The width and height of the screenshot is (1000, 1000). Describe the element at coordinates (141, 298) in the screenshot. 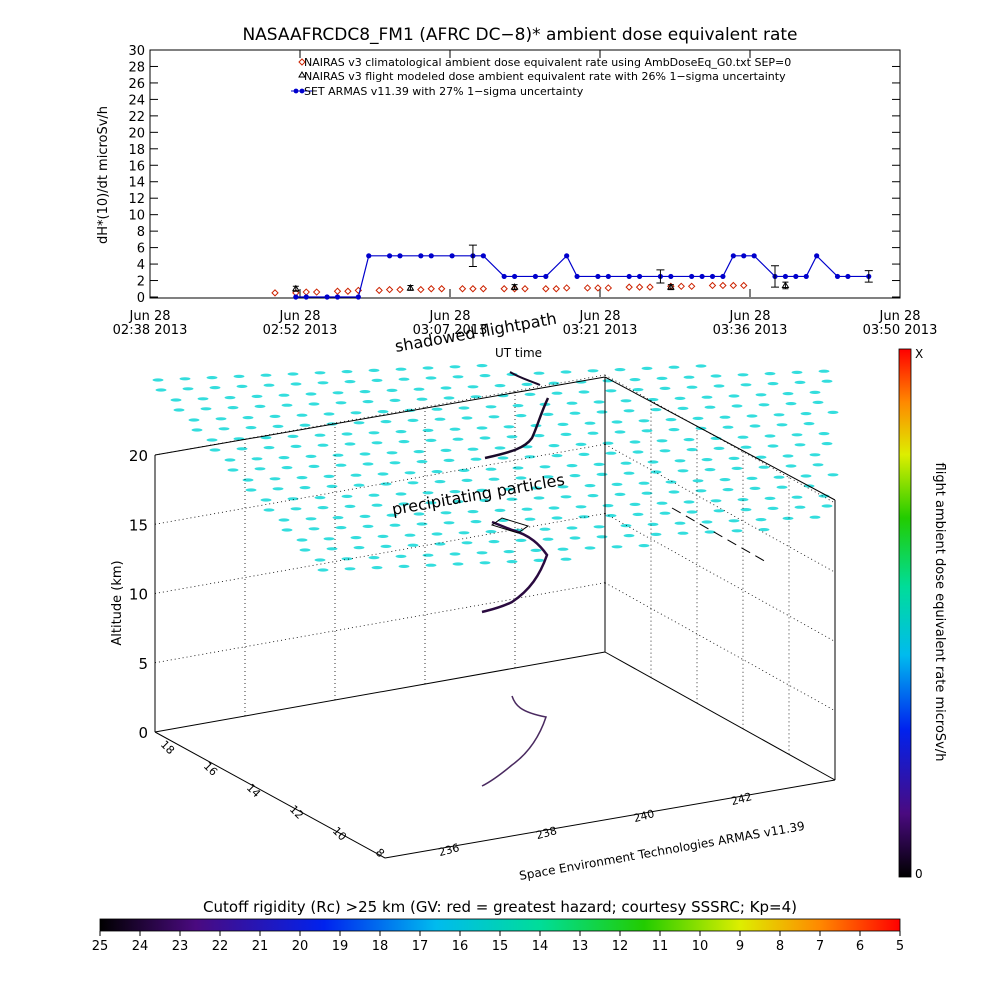

I see `y-tick-label: 0` at that location.